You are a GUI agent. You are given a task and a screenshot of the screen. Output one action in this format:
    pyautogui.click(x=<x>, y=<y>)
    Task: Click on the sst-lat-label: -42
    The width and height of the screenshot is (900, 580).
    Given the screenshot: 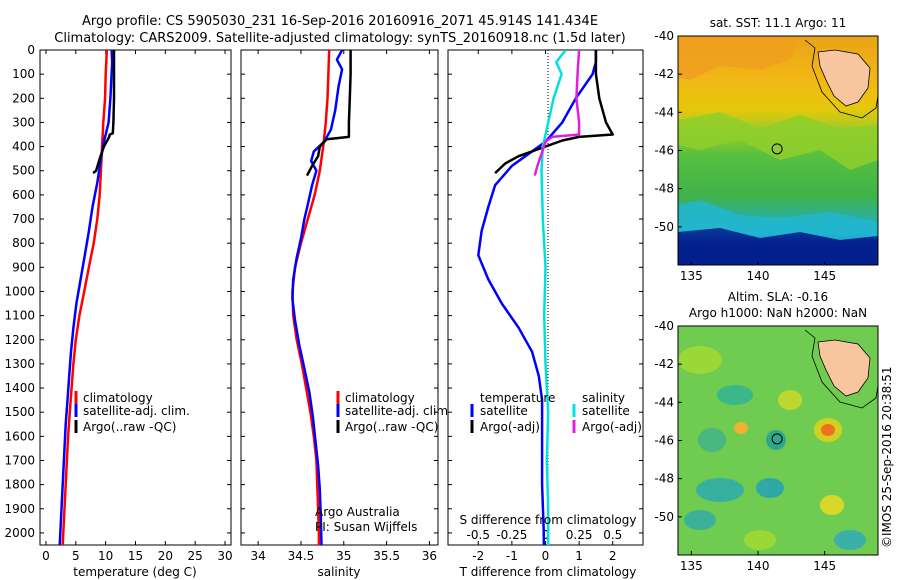 What is the action you would take?
    pyautogui.click(x=664, y=74)
    